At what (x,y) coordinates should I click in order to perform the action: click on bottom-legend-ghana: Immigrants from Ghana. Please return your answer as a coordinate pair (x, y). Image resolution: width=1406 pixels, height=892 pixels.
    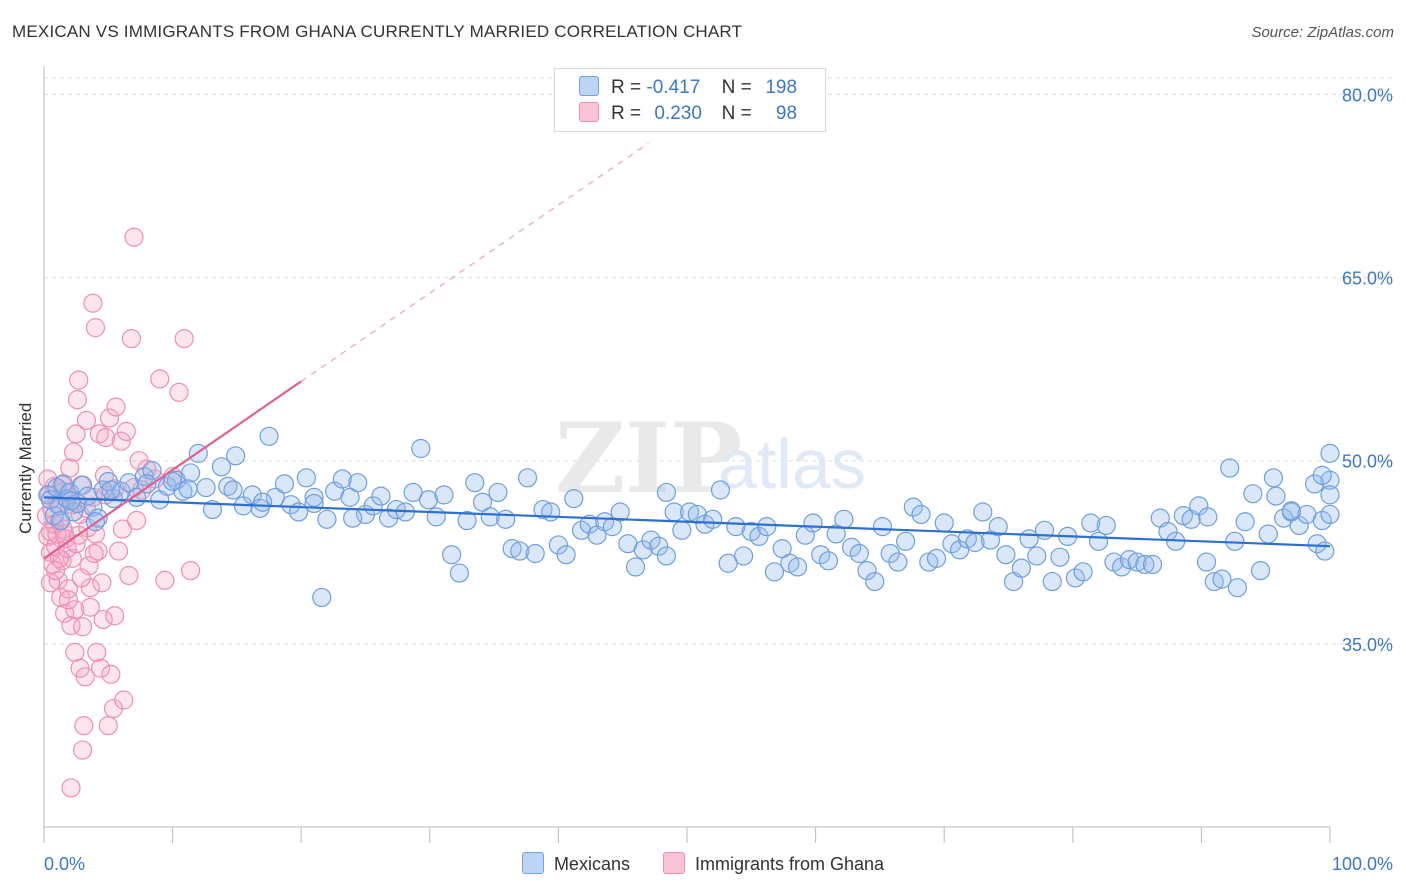
    Looking at the image, I should click on (773, 863).